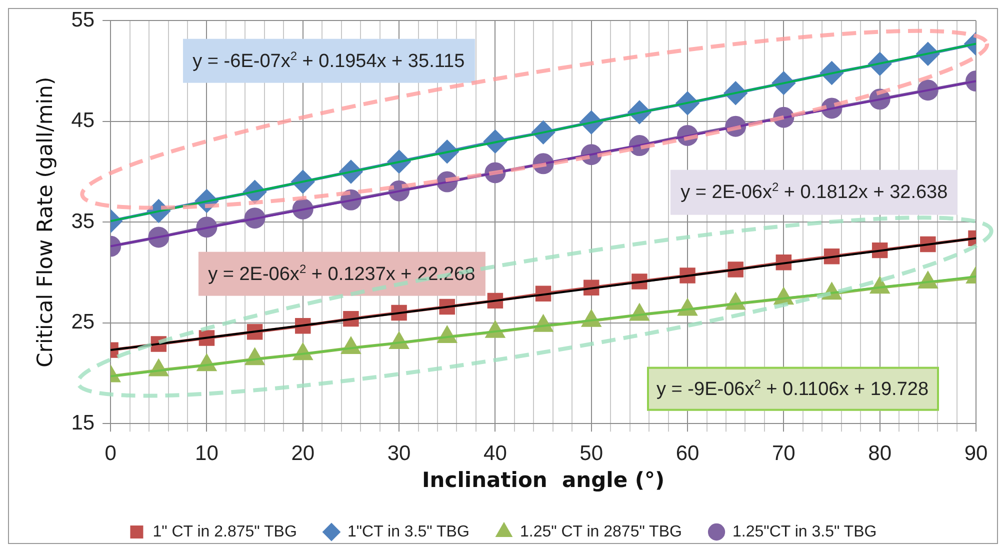 The image size is (1000, 552). I want to click on annotation: y = 2E-06x$^{2}$ + 0.1237x + 22.268, so click(342, 274).